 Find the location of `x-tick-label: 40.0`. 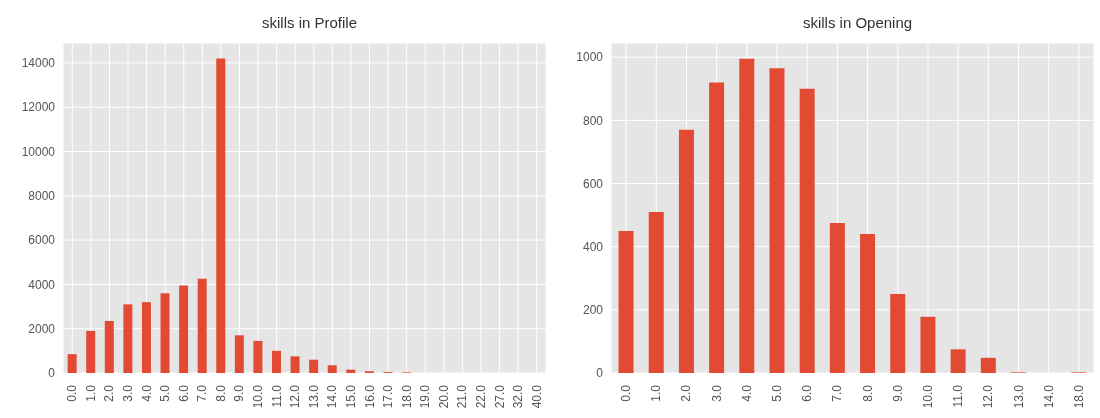

x-tick-label: 40.0 is located at coordinates (536, 396).